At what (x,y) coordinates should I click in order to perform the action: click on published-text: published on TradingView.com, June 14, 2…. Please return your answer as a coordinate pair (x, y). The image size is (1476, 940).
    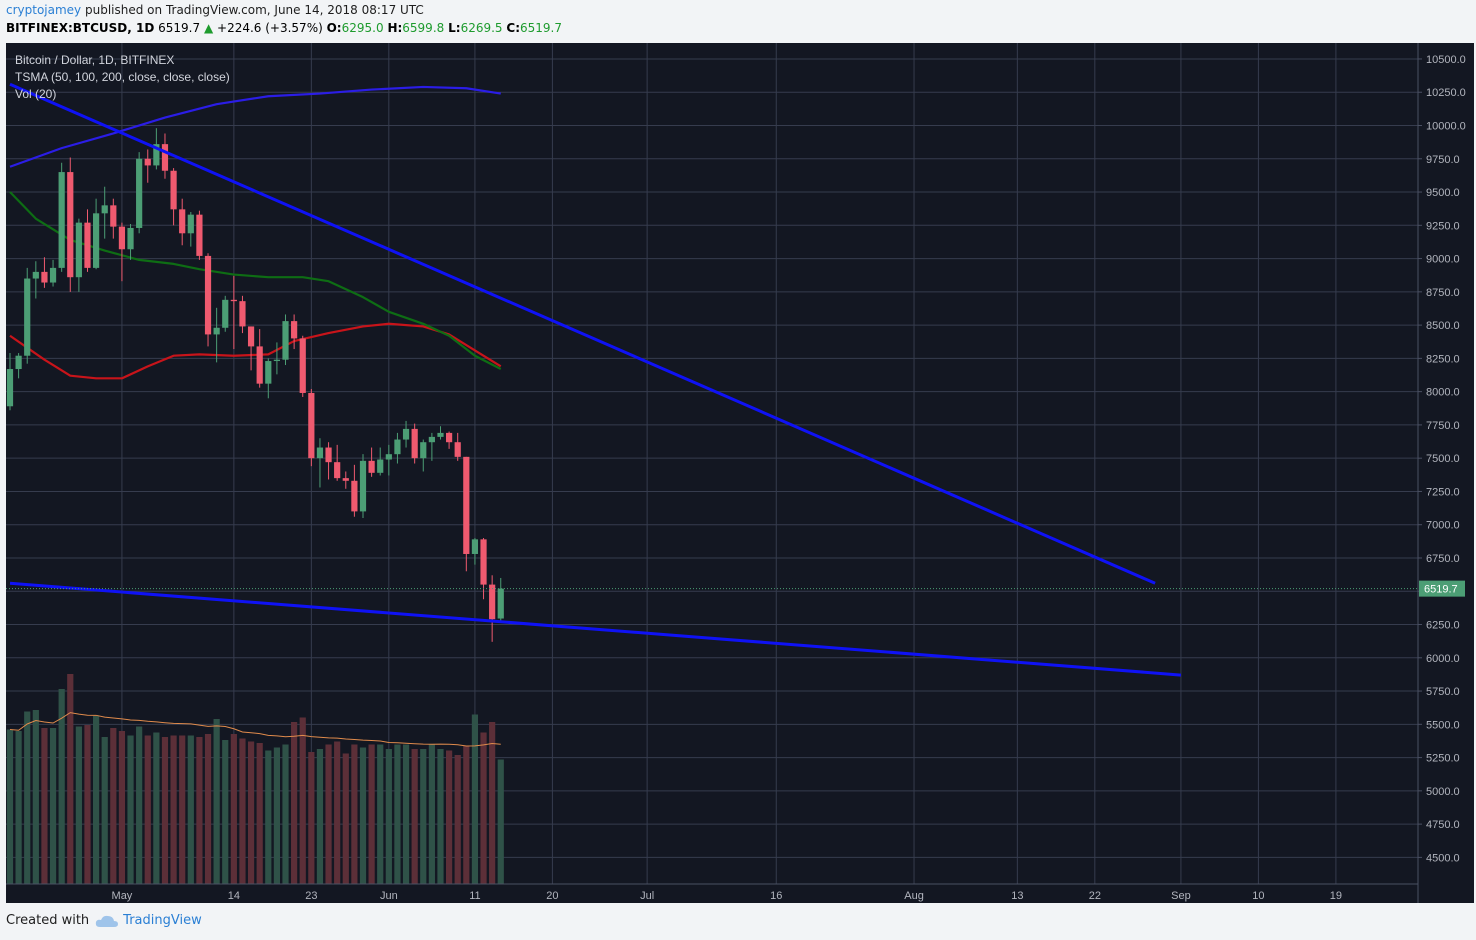
    Looking at the image, I should click on (254, 10).